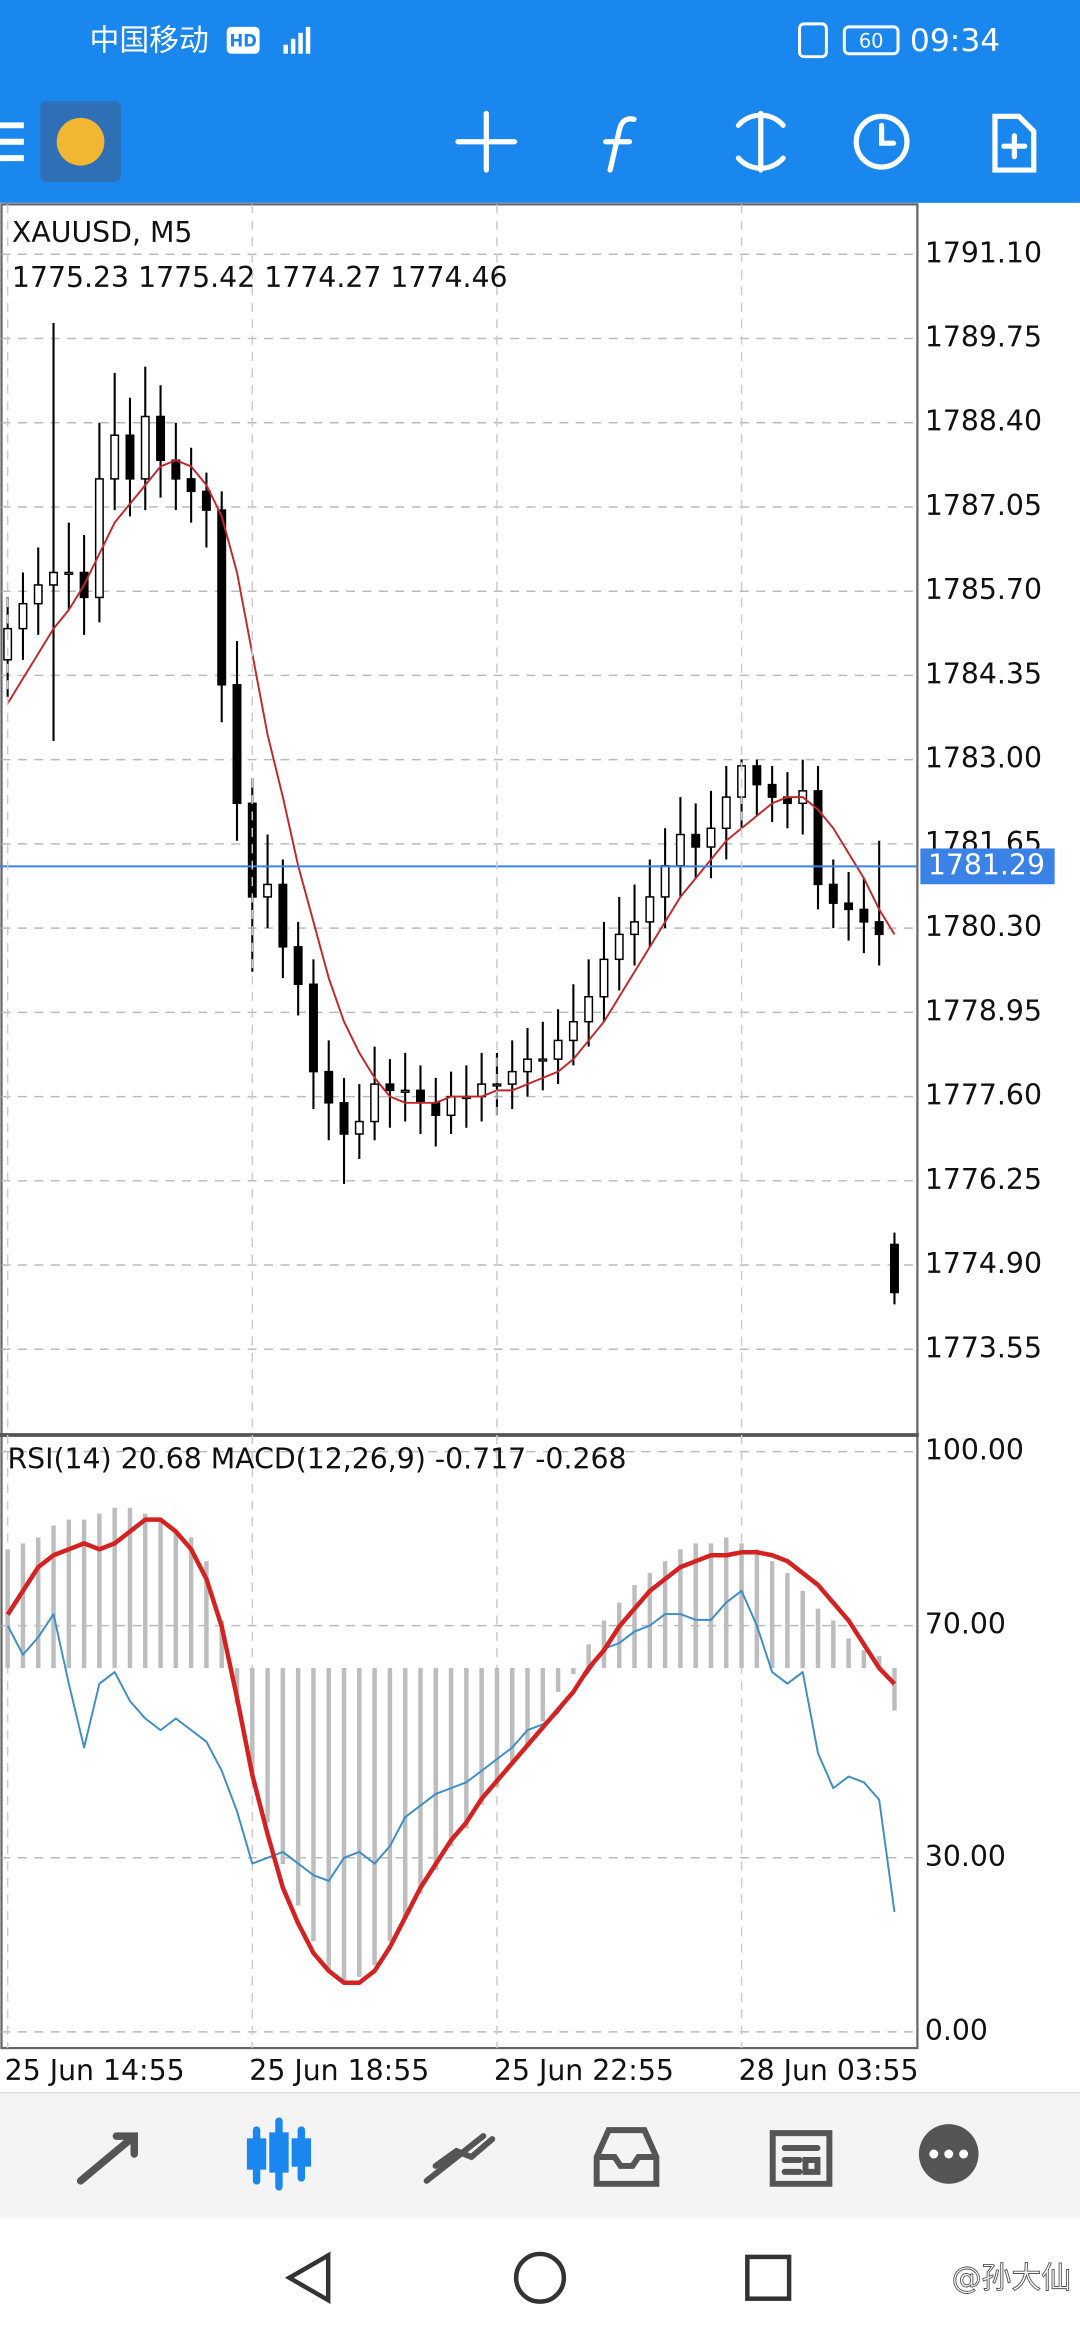 The width and height of the screenshot is (1080, 2340). I want to click on y-tick-label: 1777.60, so click(983, 1095).